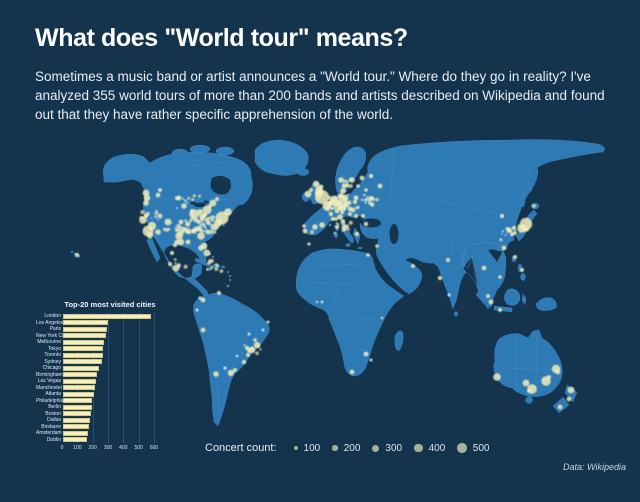 The image size is (640, 502). I want to click on bar-label: Dublin, so click(53, 439).